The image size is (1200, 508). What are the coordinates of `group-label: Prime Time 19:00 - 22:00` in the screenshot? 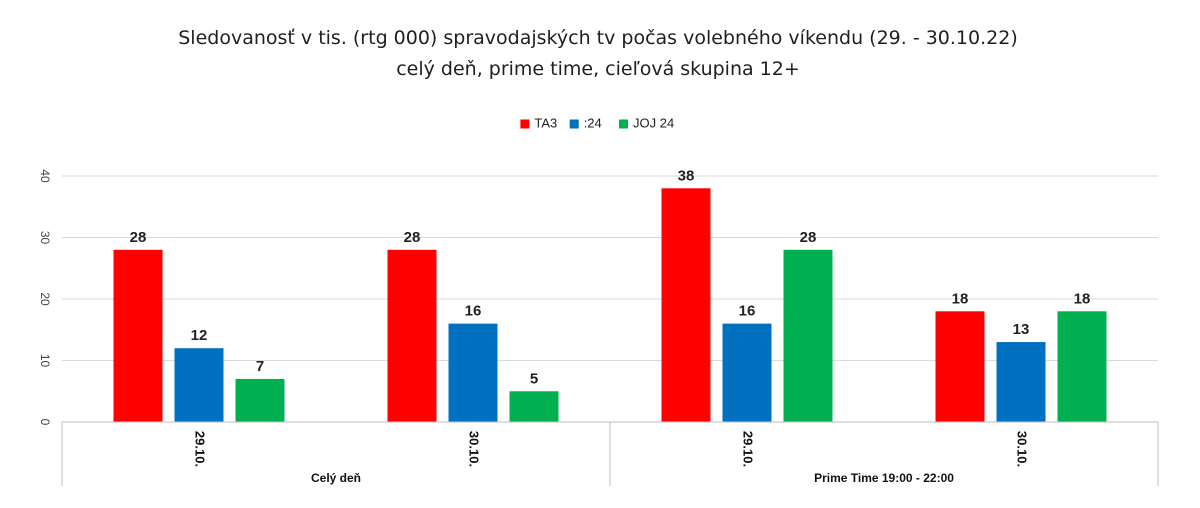 It's located at (884, 478).